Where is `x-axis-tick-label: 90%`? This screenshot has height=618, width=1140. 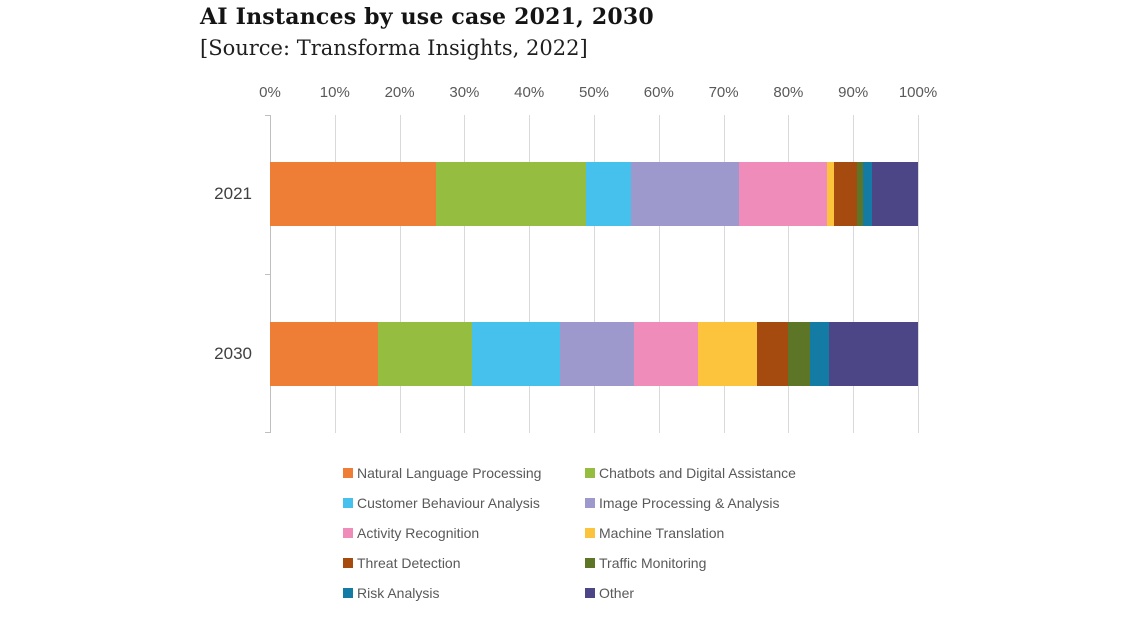 x-axis-tick-label: 90% is located at coordinates (853, 92).